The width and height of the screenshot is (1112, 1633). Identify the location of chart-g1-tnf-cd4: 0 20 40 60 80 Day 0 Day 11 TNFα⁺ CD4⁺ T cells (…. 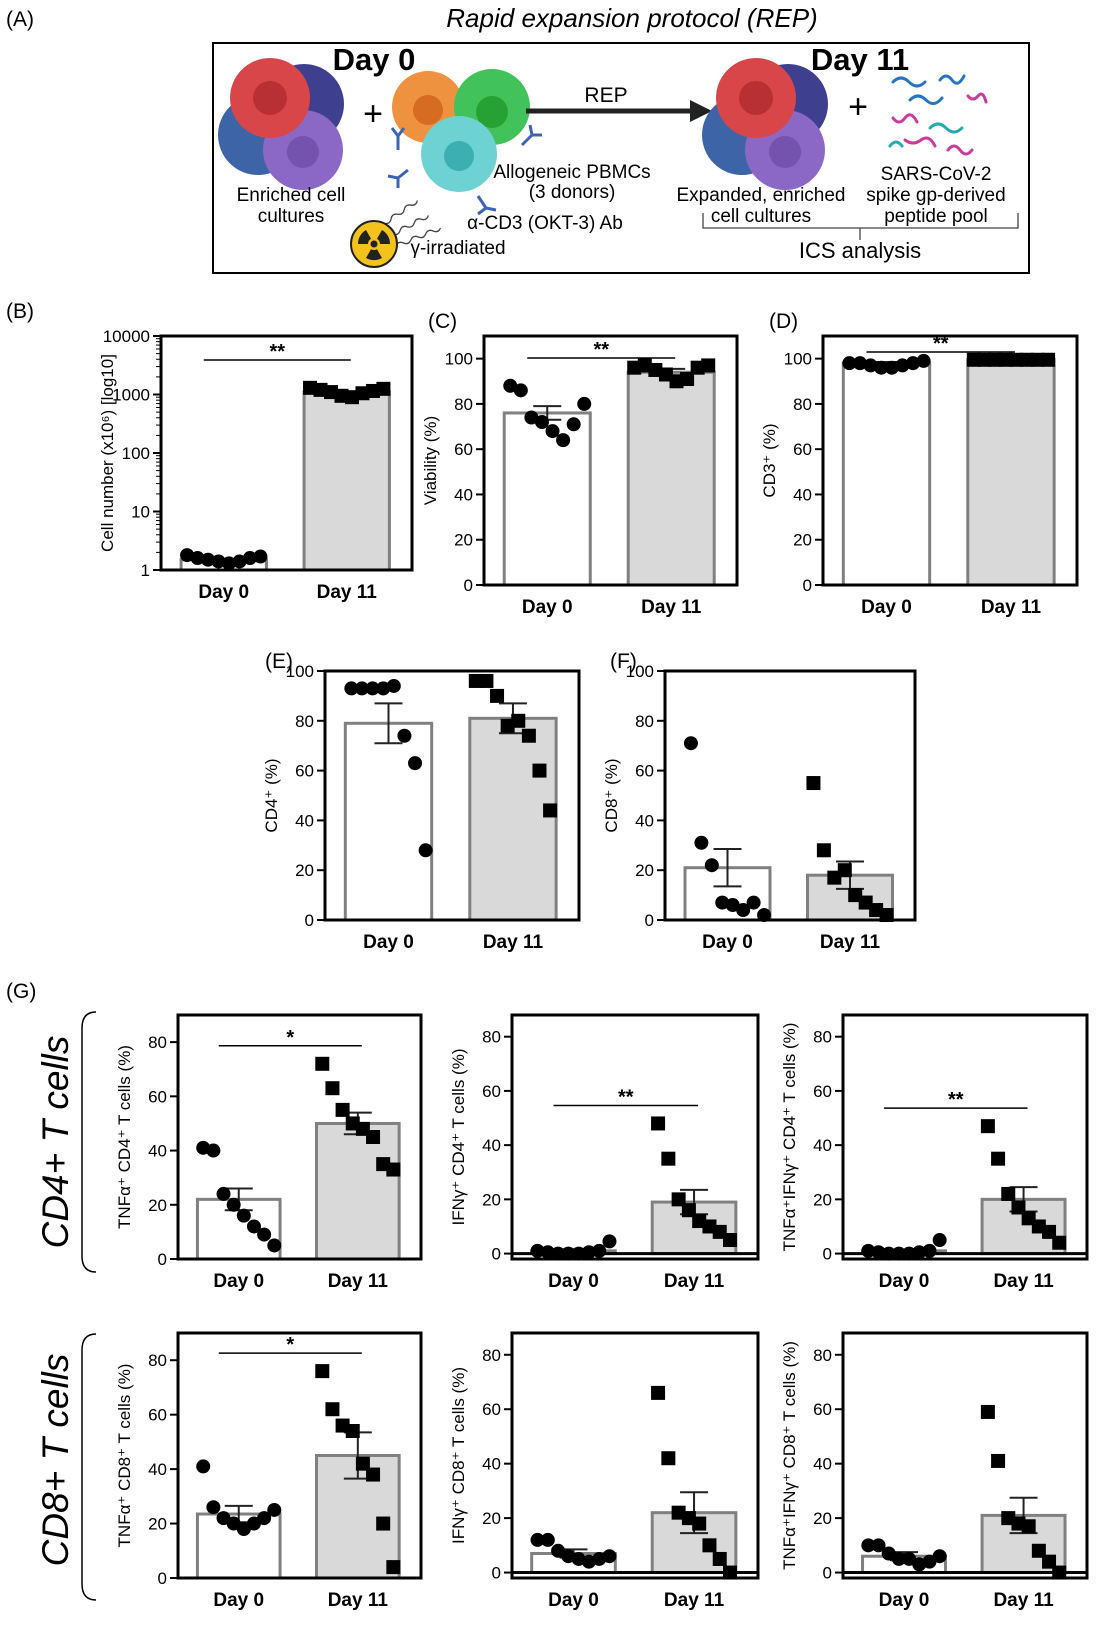
(269, 1152).